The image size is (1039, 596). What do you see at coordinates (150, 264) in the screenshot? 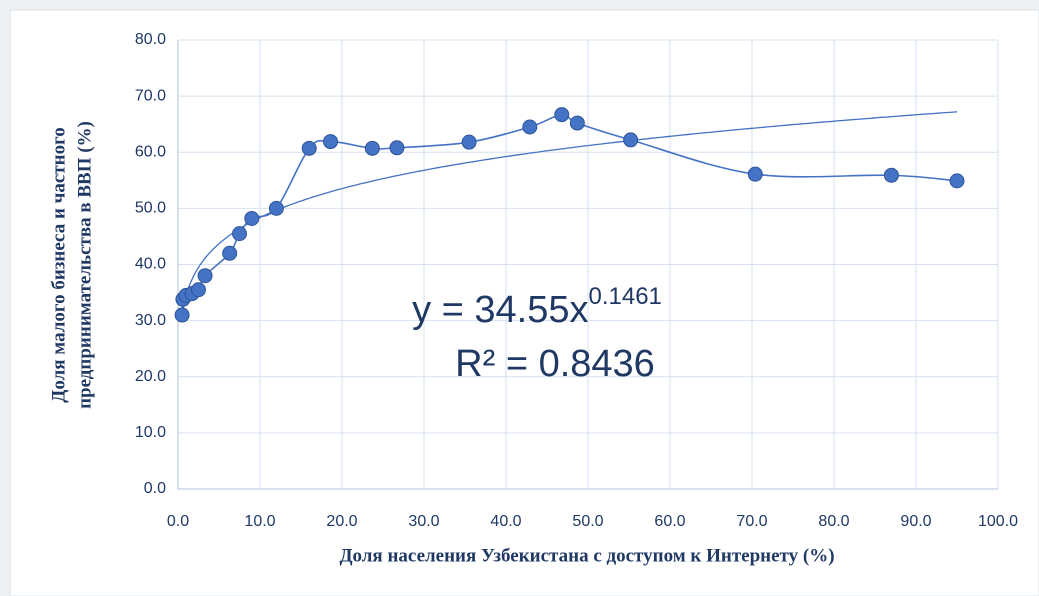
I see `y-tick-label: 40.0` at bounding box center [150, 264].